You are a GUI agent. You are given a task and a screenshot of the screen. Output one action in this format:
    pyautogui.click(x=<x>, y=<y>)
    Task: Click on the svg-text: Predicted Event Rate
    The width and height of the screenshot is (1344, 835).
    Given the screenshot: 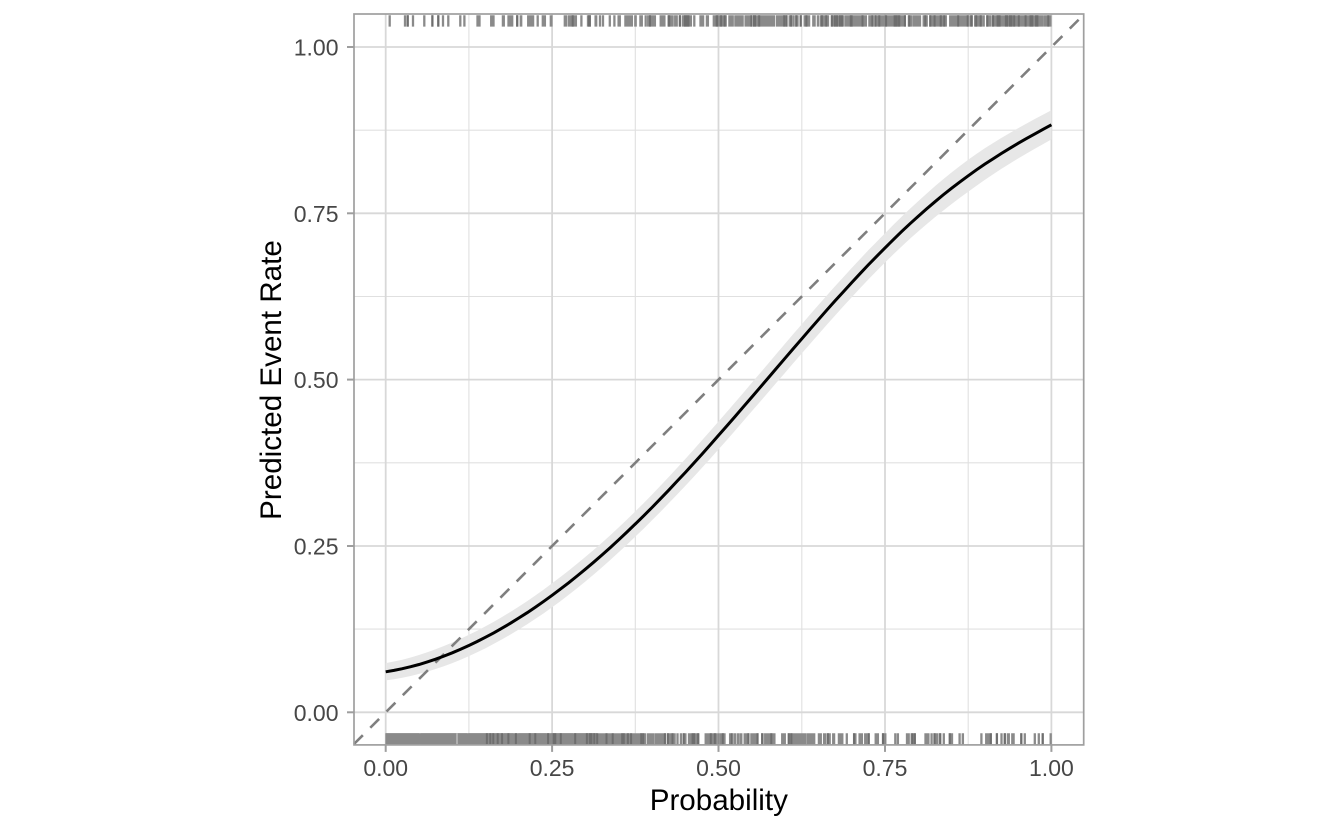 What is the action you would take?
    pyautogui.click(x=271, y=380)
    